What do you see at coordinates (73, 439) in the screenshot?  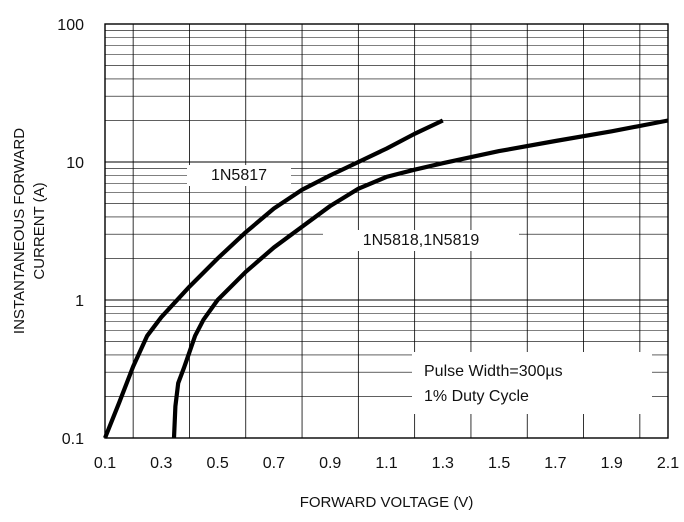 I see `y-tick-label: 0.1` at bounding box center [73, 439].